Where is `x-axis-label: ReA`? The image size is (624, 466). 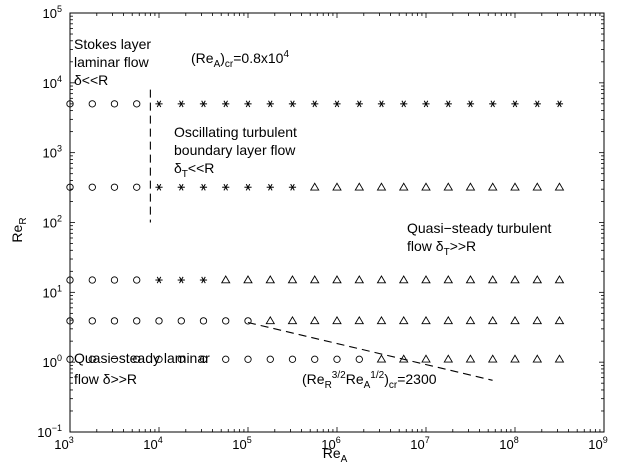
x-axis-label: ReA is located at coordinates (335, 455).